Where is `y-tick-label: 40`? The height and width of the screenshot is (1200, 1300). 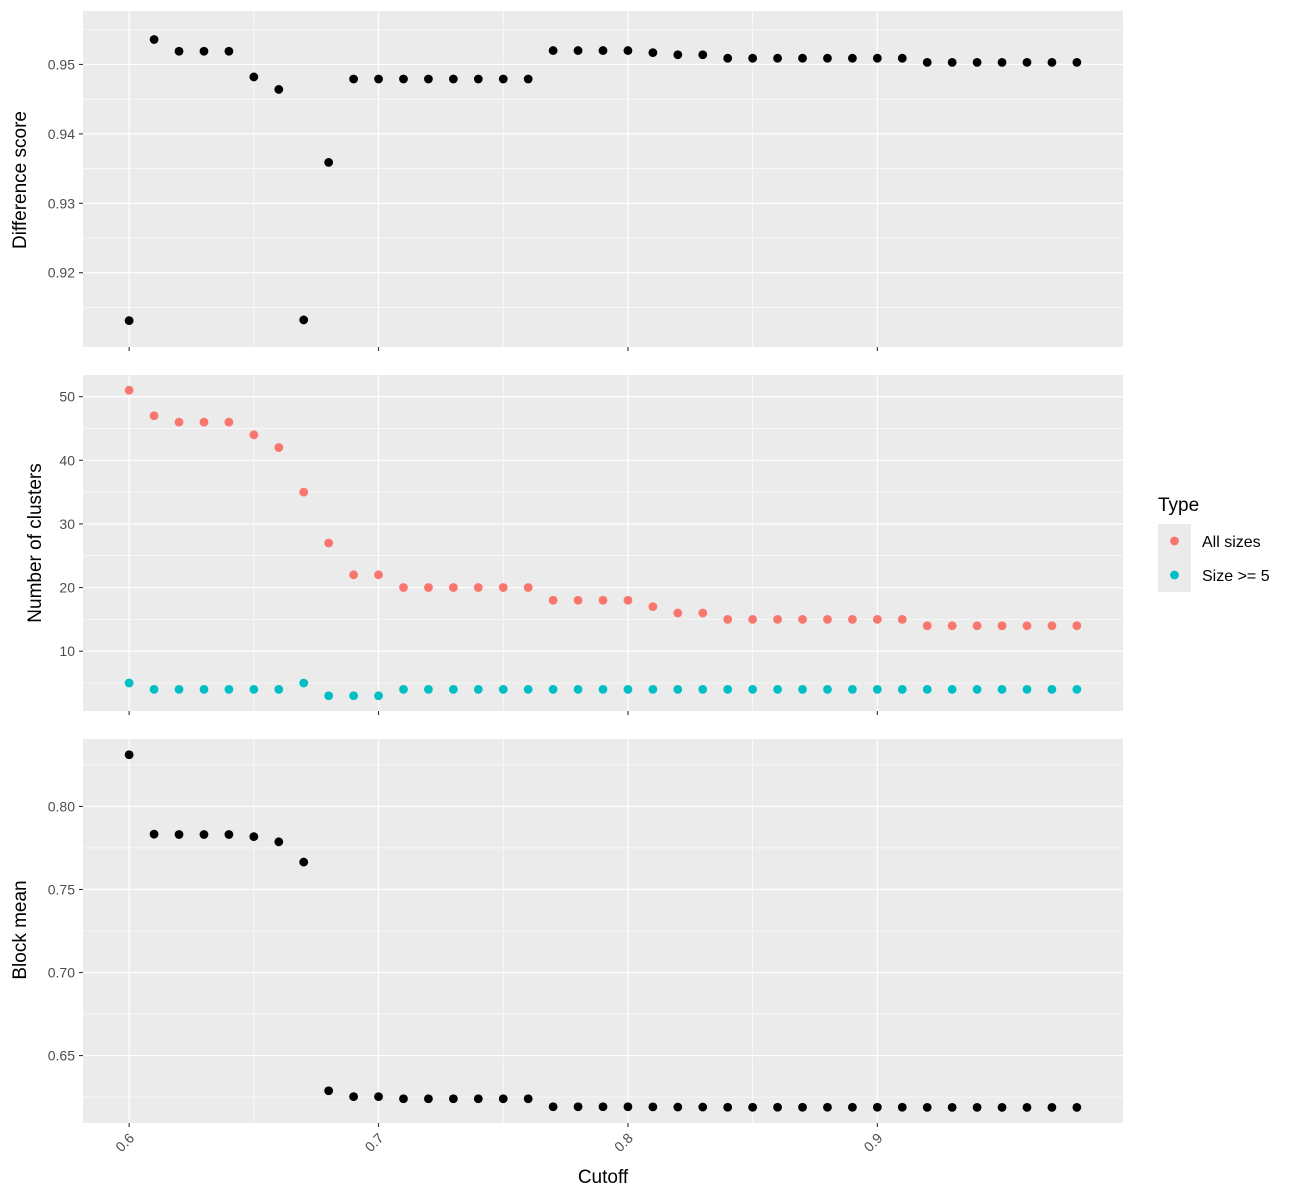
y-tick-label: 40 is located at coordinates (67, 460).